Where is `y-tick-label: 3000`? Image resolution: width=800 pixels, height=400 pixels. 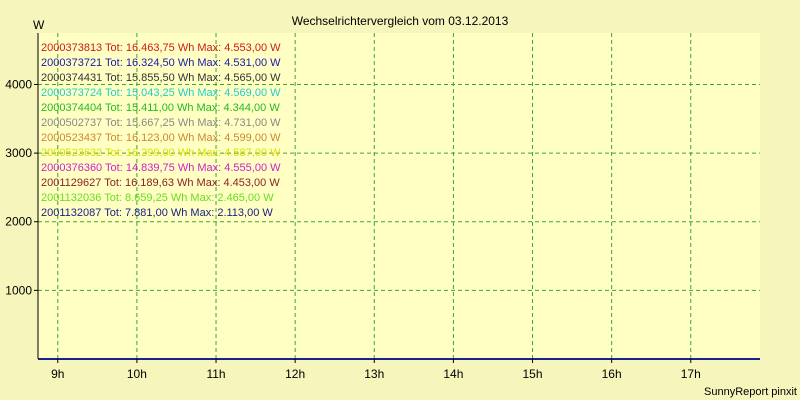 y-tick-label: 3000 is located at coordinates (18, 153).